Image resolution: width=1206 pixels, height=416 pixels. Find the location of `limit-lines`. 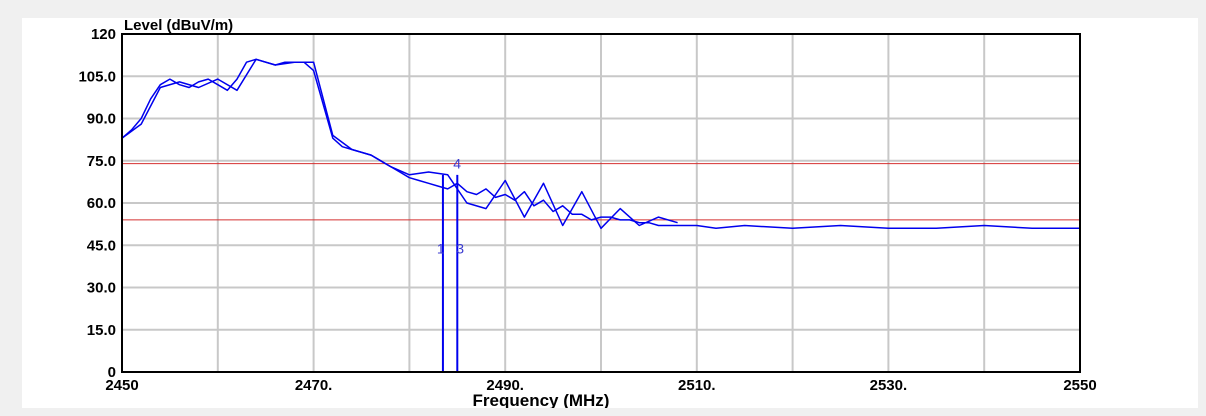

limit-lines is located at coordinates (601, 192).